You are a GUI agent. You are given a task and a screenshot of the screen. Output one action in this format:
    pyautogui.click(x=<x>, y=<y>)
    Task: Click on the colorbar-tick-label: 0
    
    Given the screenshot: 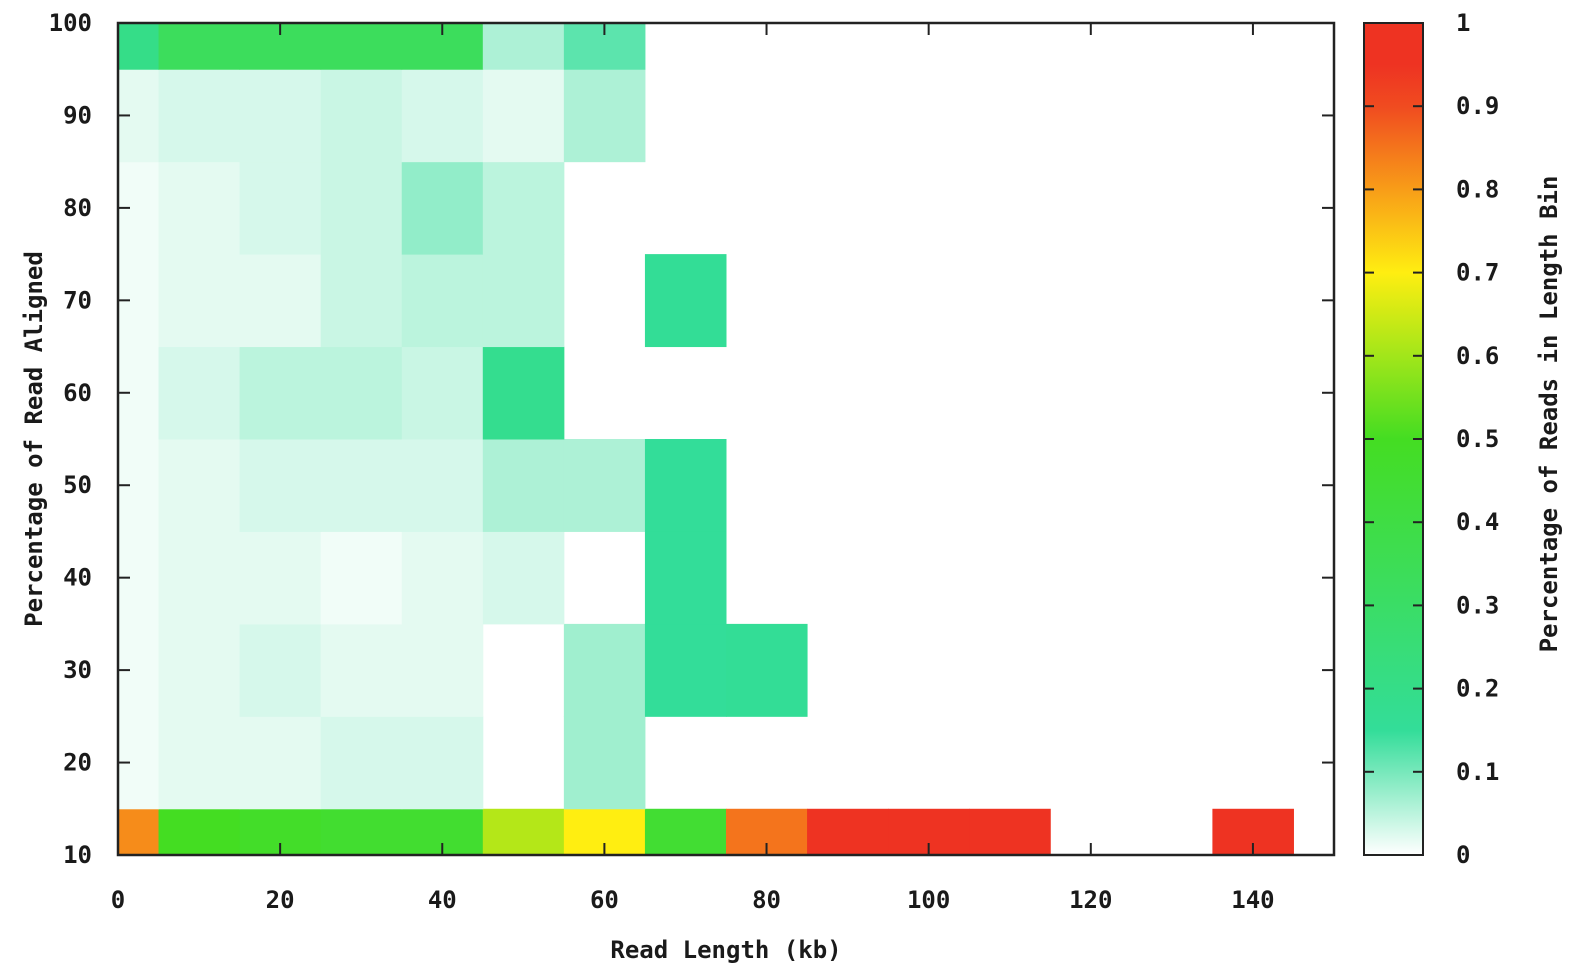 What is the action you would take?
    pyautogui.click(x=1463, y=855)
    